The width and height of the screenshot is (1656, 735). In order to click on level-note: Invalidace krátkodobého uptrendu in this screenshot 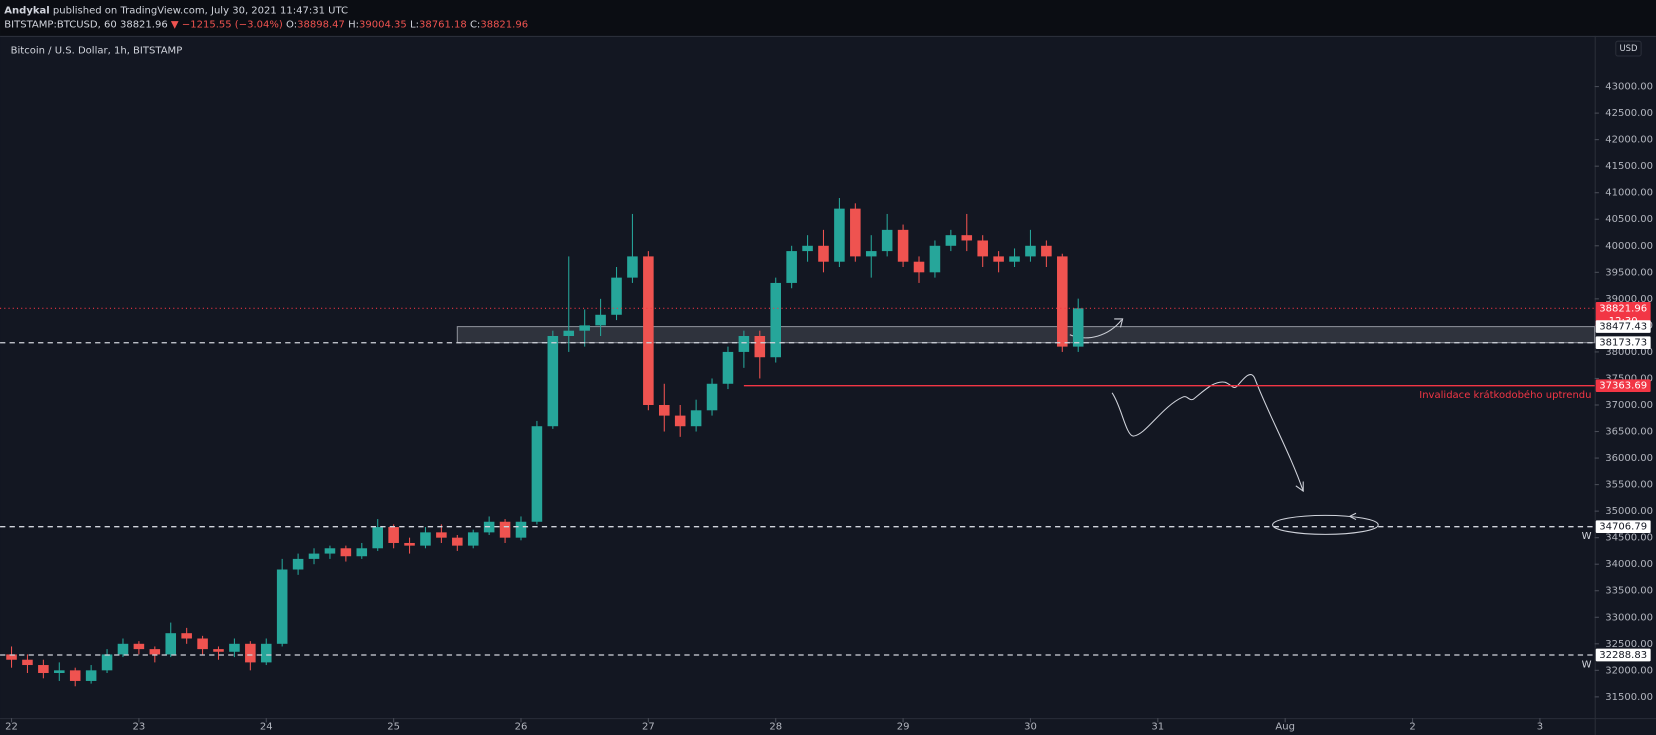, I will do `click(1505, 395)`.